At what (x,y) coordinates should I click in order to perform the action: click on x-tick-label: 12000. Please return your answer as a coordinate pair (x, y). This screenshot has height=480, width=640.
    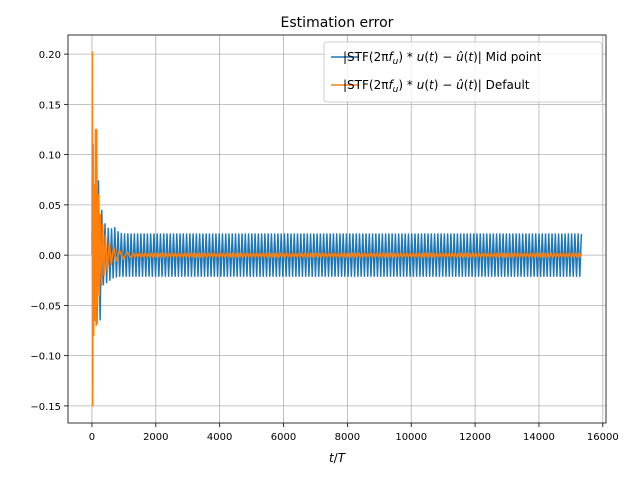
    Looking at the image, I should click on (475, 437).